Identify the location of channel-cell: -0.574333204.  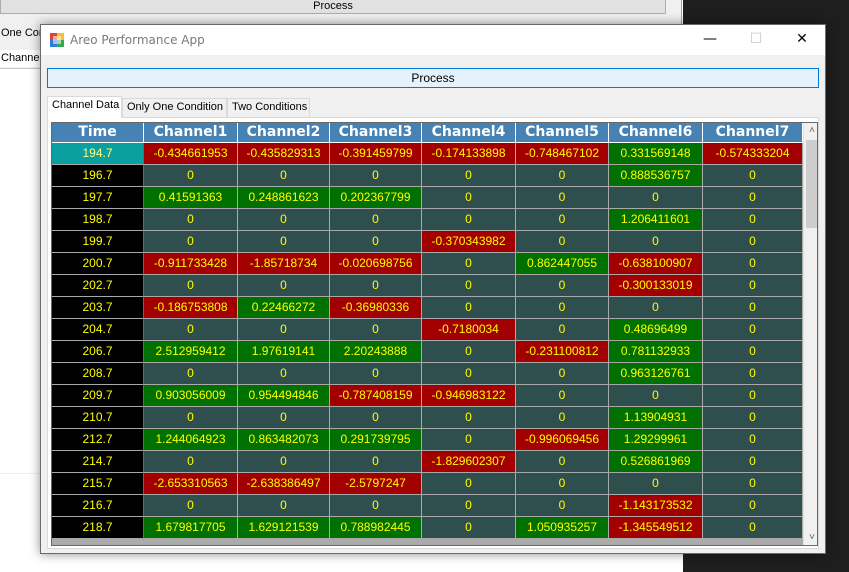
(753, 154).